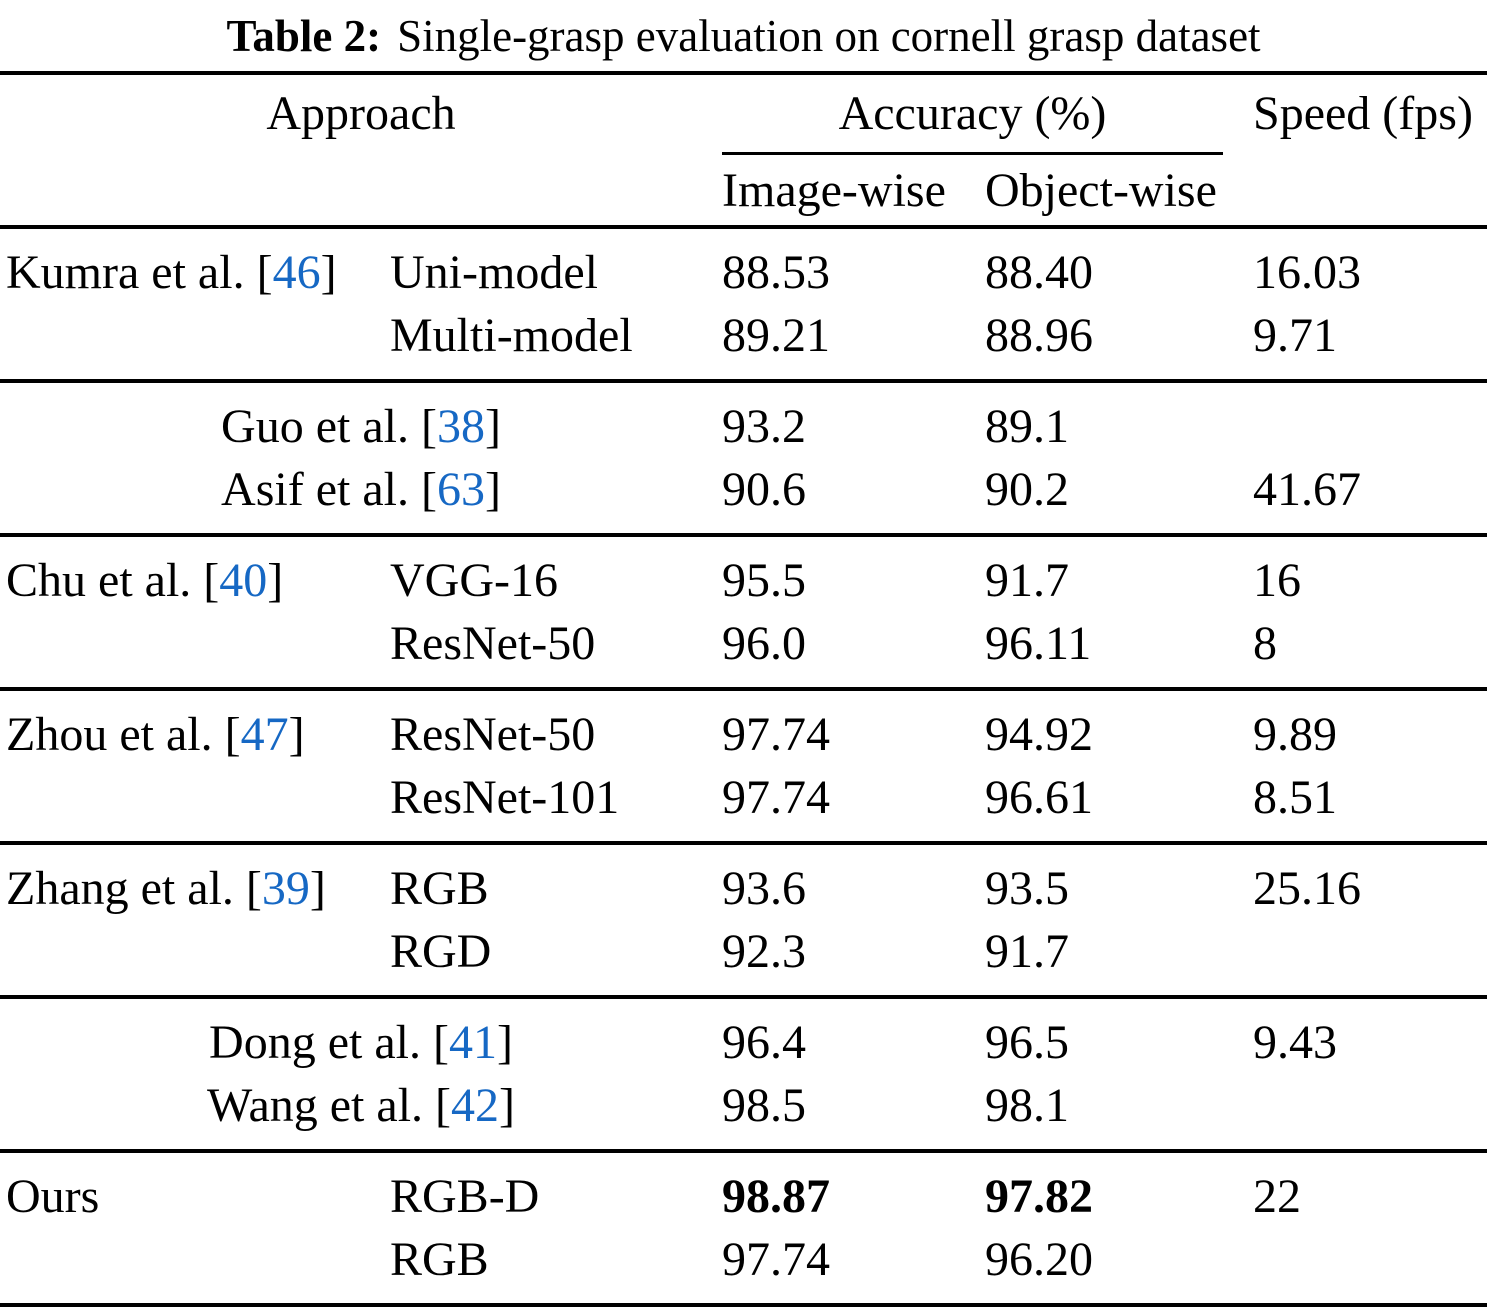 The image size is (1487, 1312). I want to click on table-row: Zhang et al. [39] RGB 93.6 93.5 25.16, so click(743, 888).